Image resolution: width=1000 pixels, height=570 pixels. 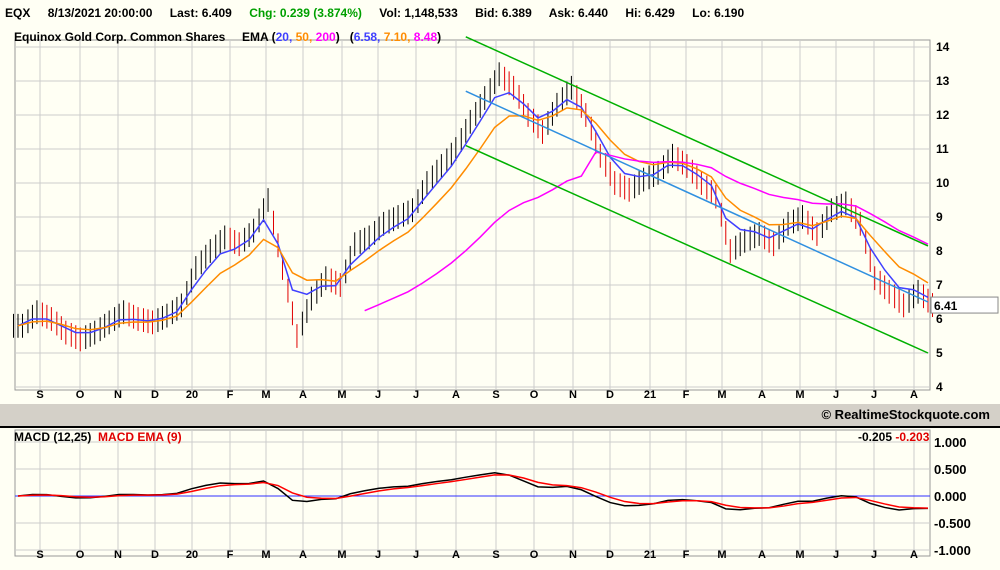 What do you see at coordinates (939, 285) in the screenshot?
I see `y-tick-label: 7` at bounding box center [939, 285].